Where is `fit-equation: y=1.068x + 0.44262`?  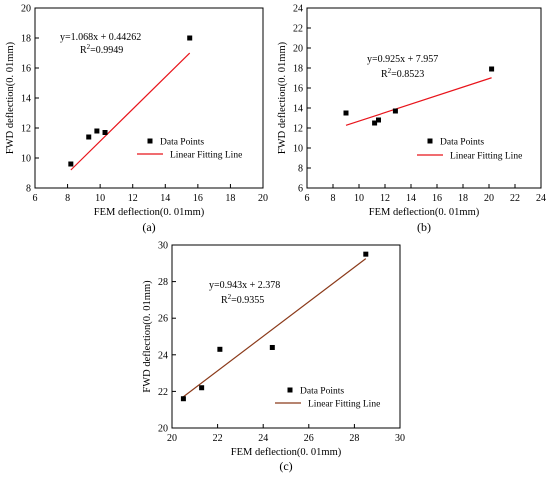
fit-equation: y=1.068x + 0.44262 is located at coordinates (100, 37).